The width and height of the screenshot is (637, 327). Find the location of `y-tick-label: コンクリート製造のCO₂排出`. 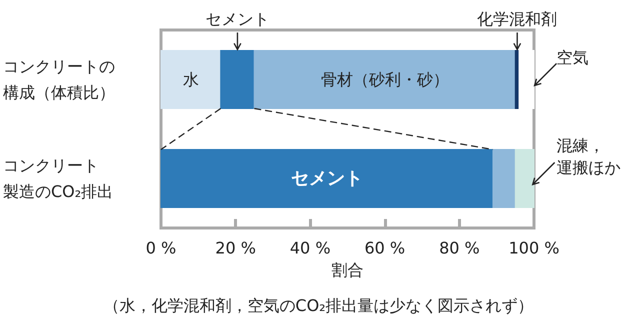

y-tick-label: コンクリート製造のCO₂排出 is located at coordinates (58, 178).